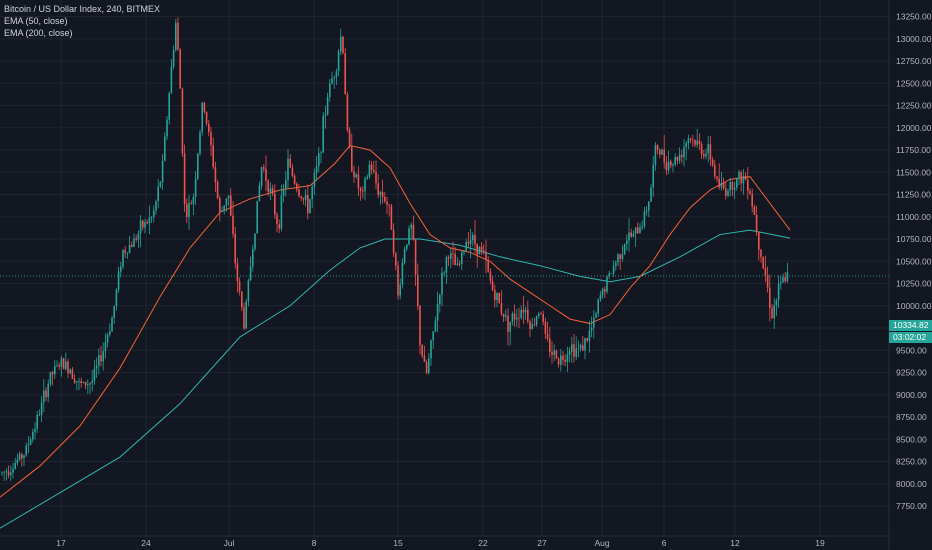  Describe the element at coordinates (913, 195) in the screenshot. I see `price-tick-label: 11250.00` at that location.